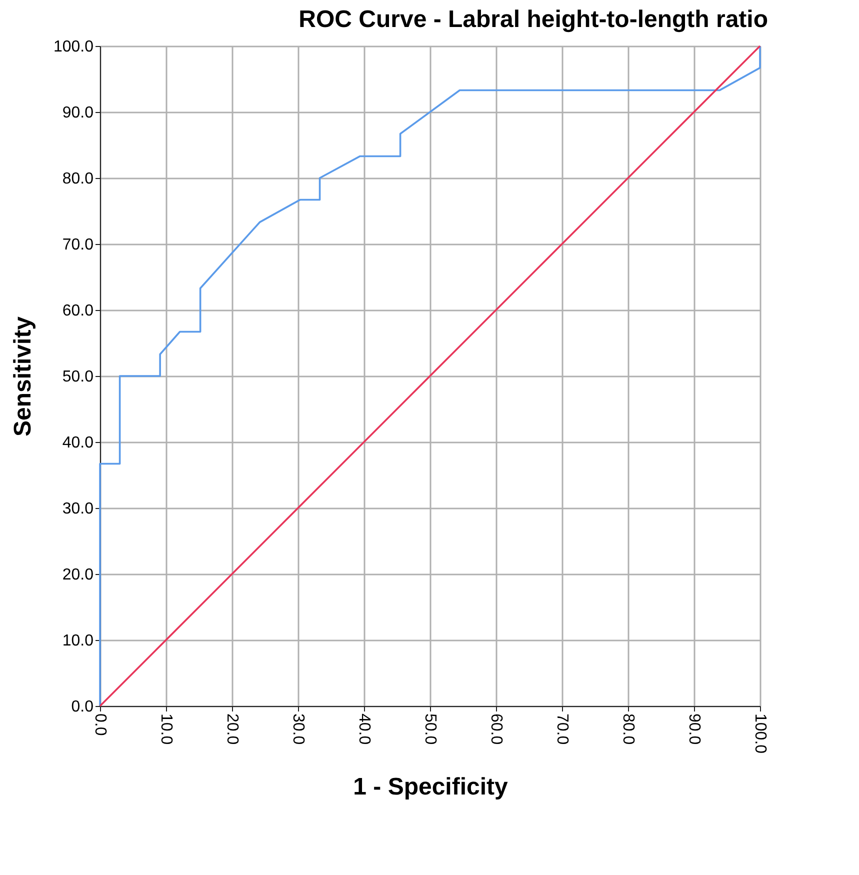 Image resolution: width=859 pixels, height=875 pixels. Describe the element at coordinates (82, 707) in the screenshot. I see `y-tick-label: 0.0` at that location.